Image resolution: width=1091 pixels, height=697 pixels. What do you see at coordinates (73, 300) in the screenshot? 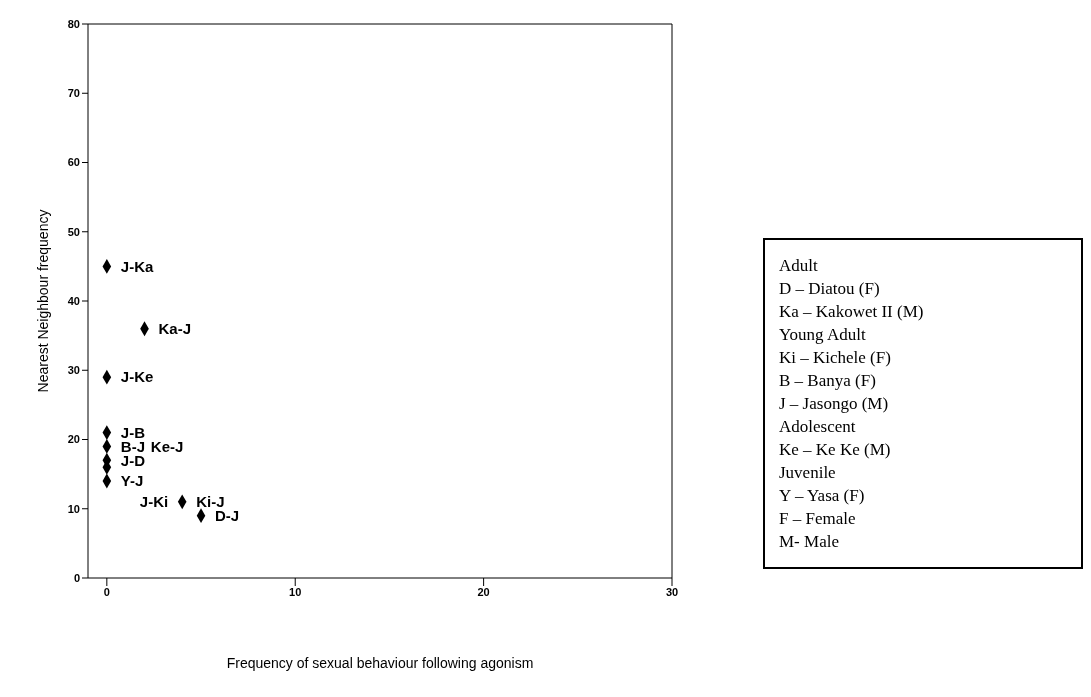
I see `y-tick-label: 40` at bounding box center [73, 300].